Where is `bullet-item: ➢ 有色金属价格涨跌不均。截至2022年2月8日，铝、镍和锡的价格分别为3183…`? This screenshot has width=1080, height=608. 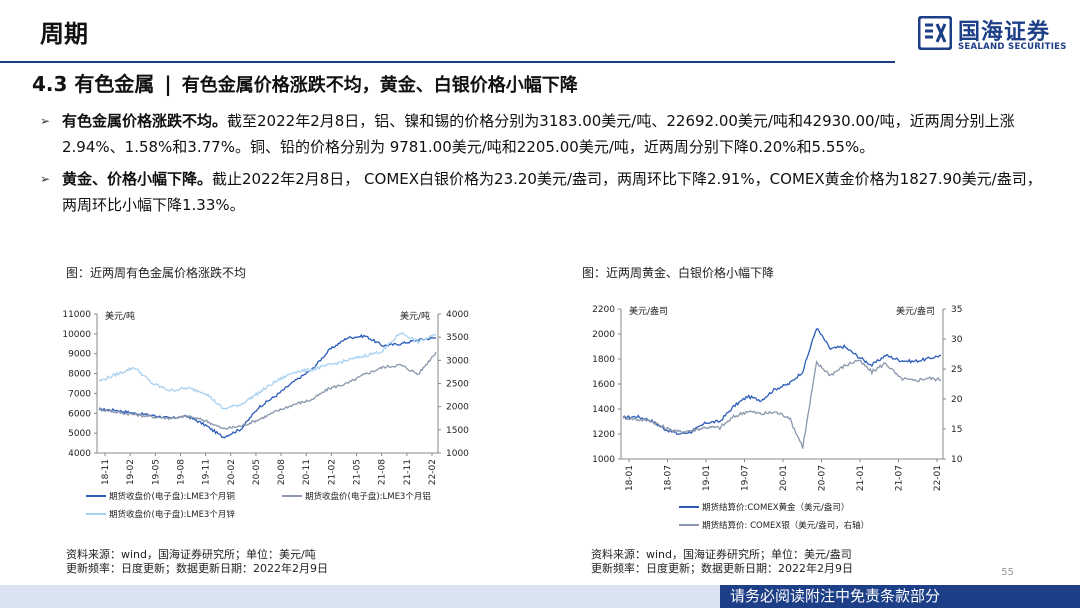 bullet-item: ➢ 有色金属价格涨跌不均。截至2022年2月8日，铝、镍和锡的价格分别为3183… is located at coordinates (543, 134).